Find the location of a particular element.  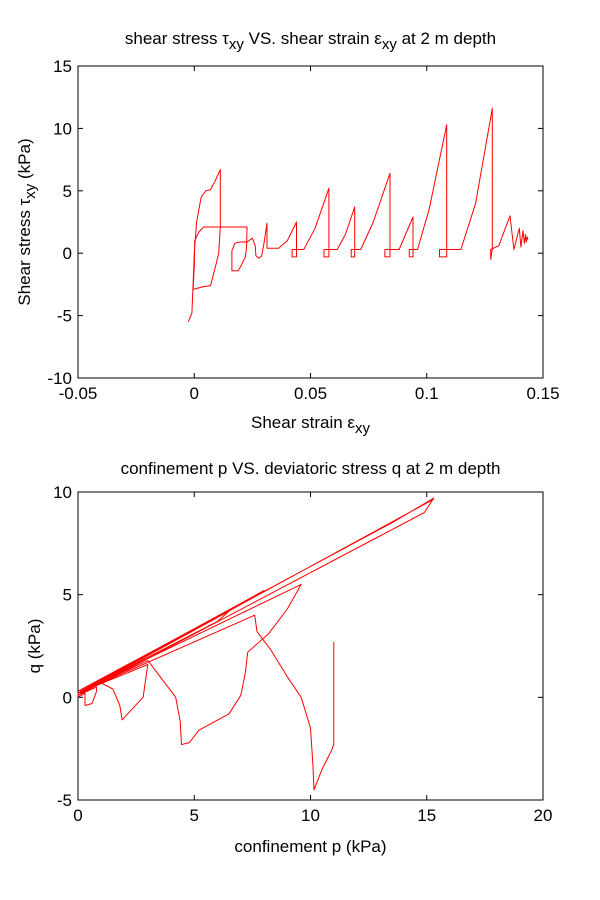

x-tick-label: 0.1 is located at coordinates (427, 393).